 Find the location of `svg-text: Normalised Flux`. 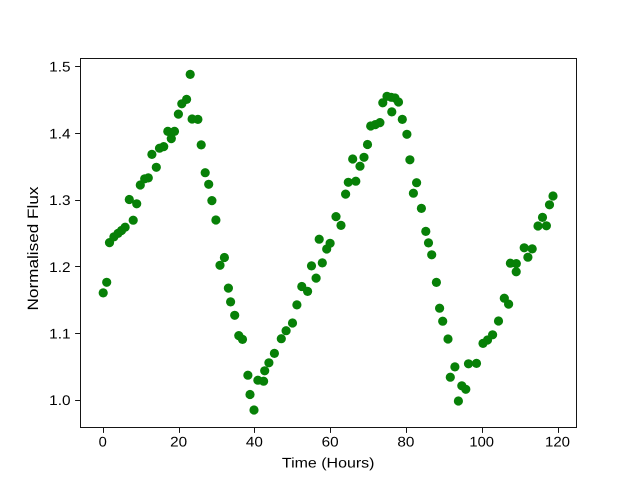

svg-text: Normalised Flux is located at coordinates (33, 248).